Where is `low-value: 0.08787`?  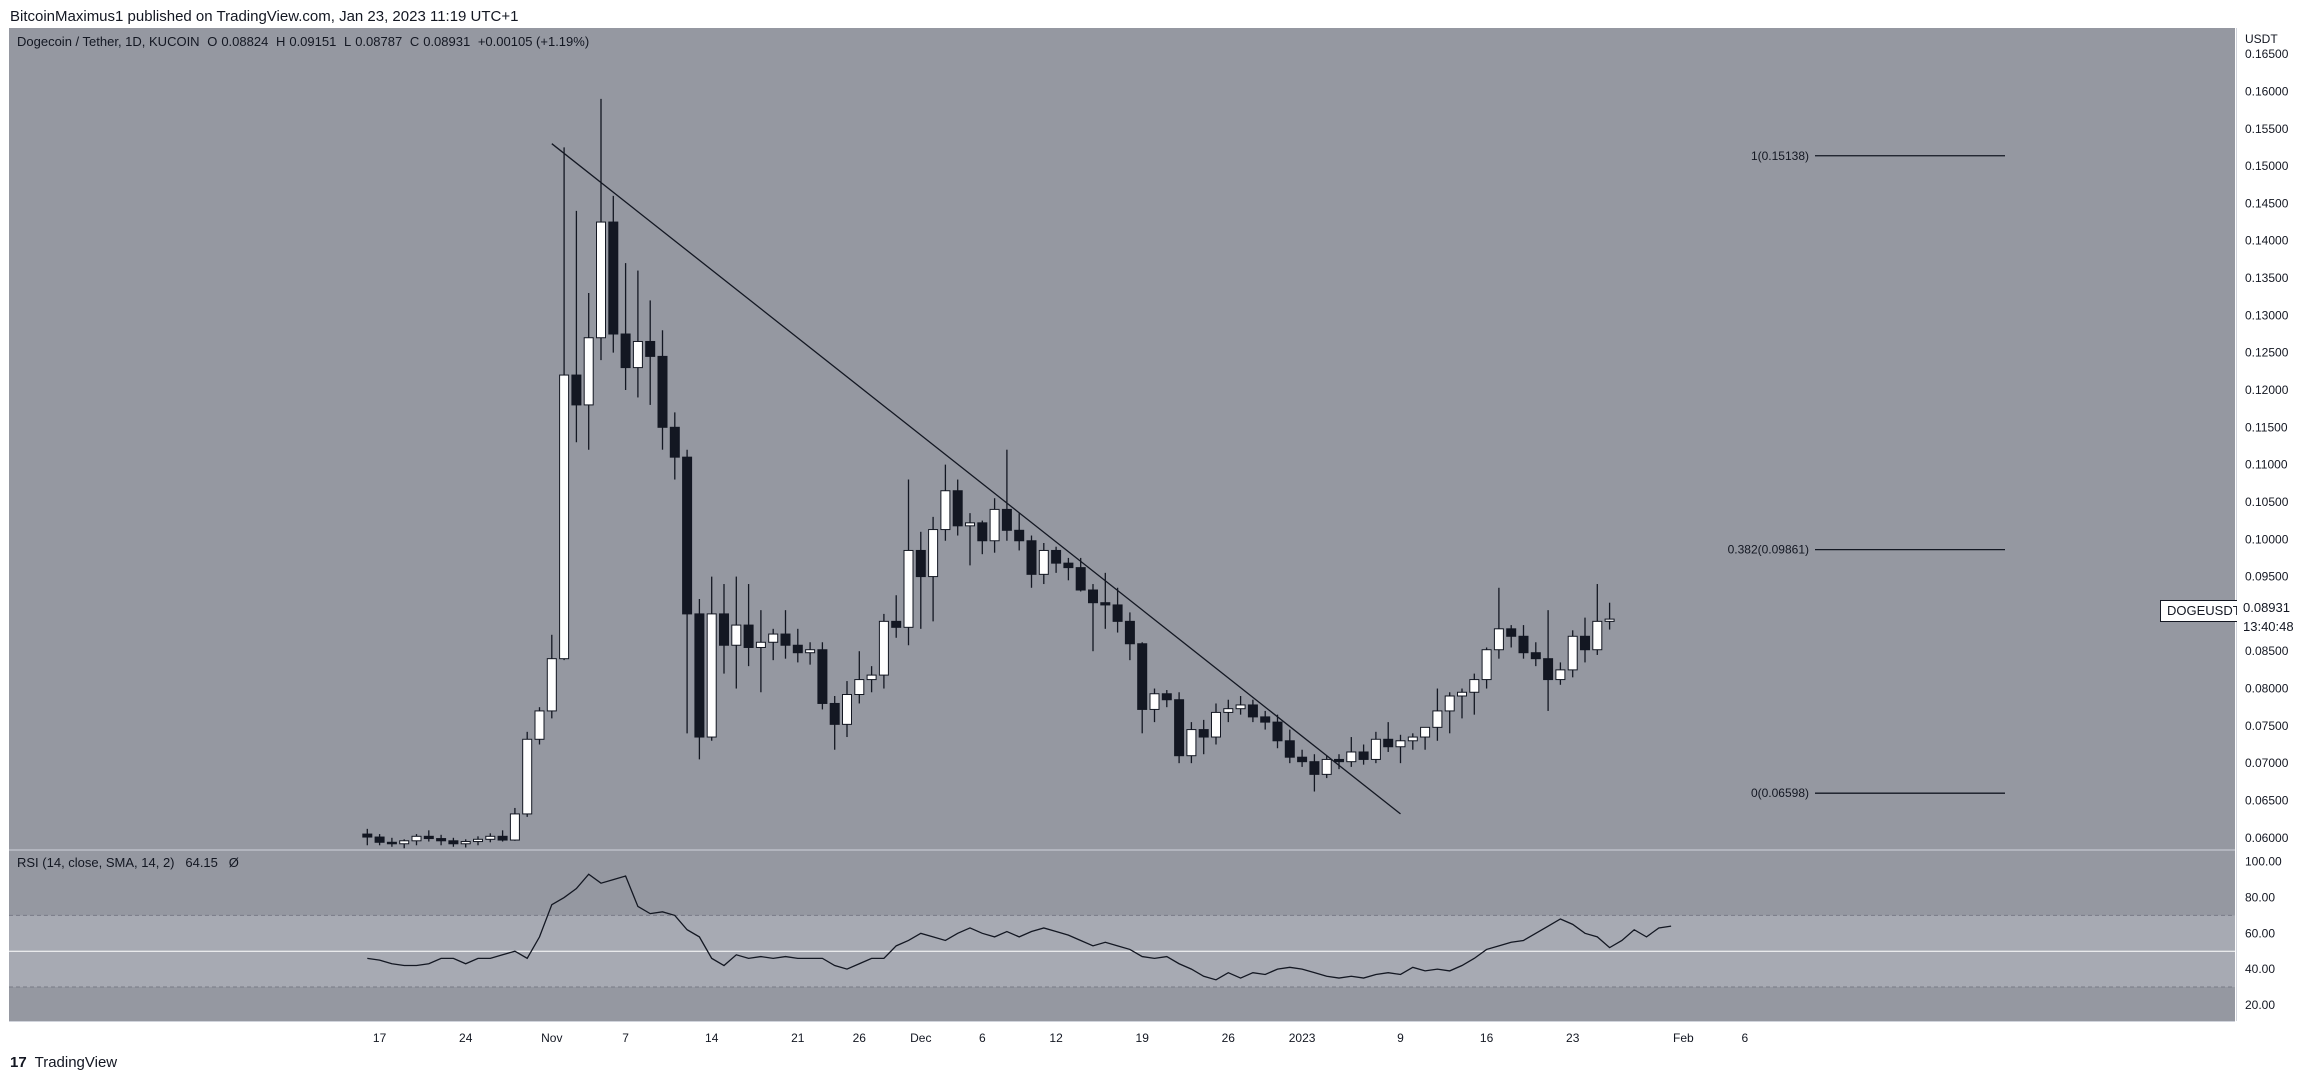
low-value: 0.08787 is located at coordinates (379, 41).